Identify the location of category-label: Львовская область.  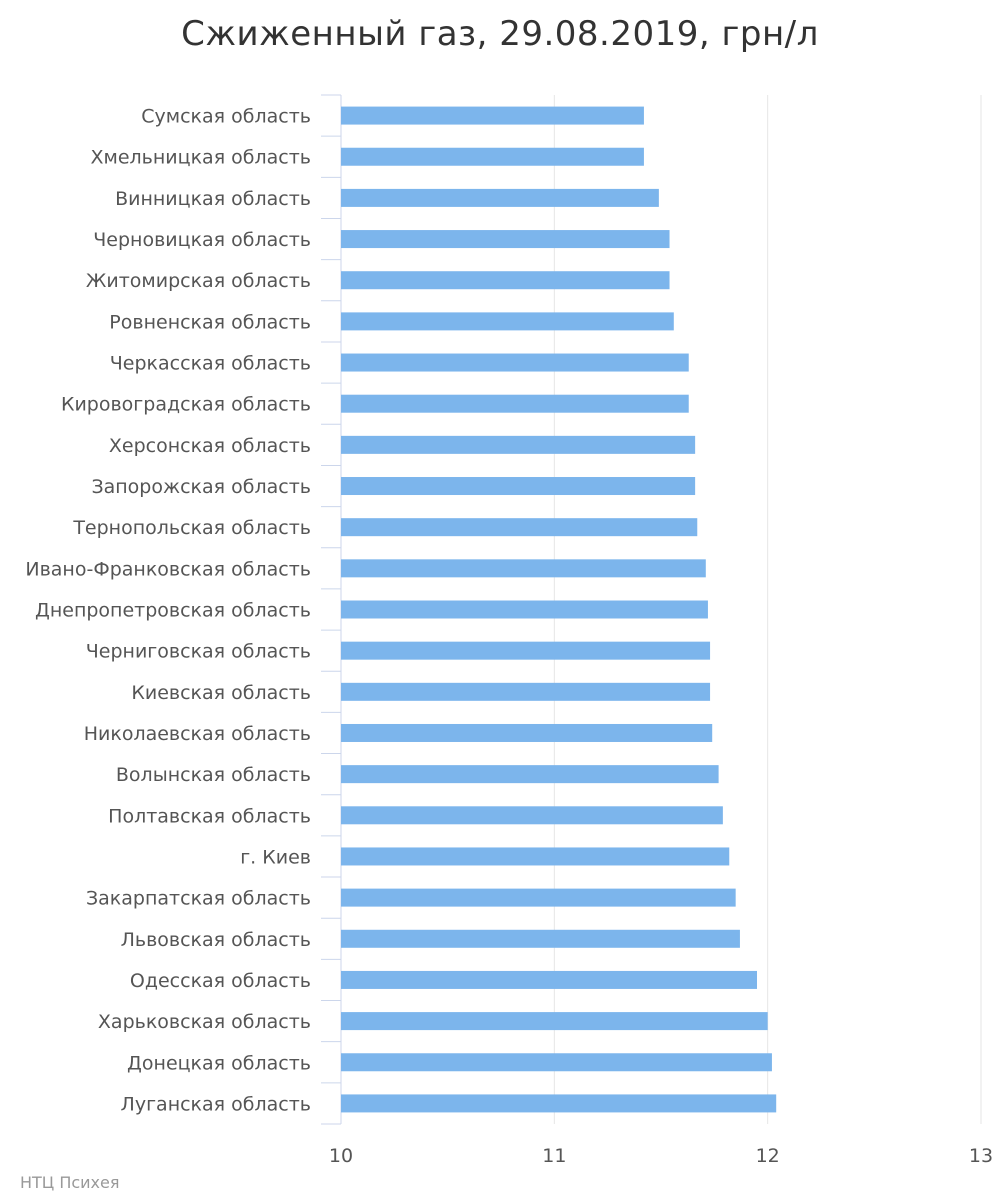
(216, 940).